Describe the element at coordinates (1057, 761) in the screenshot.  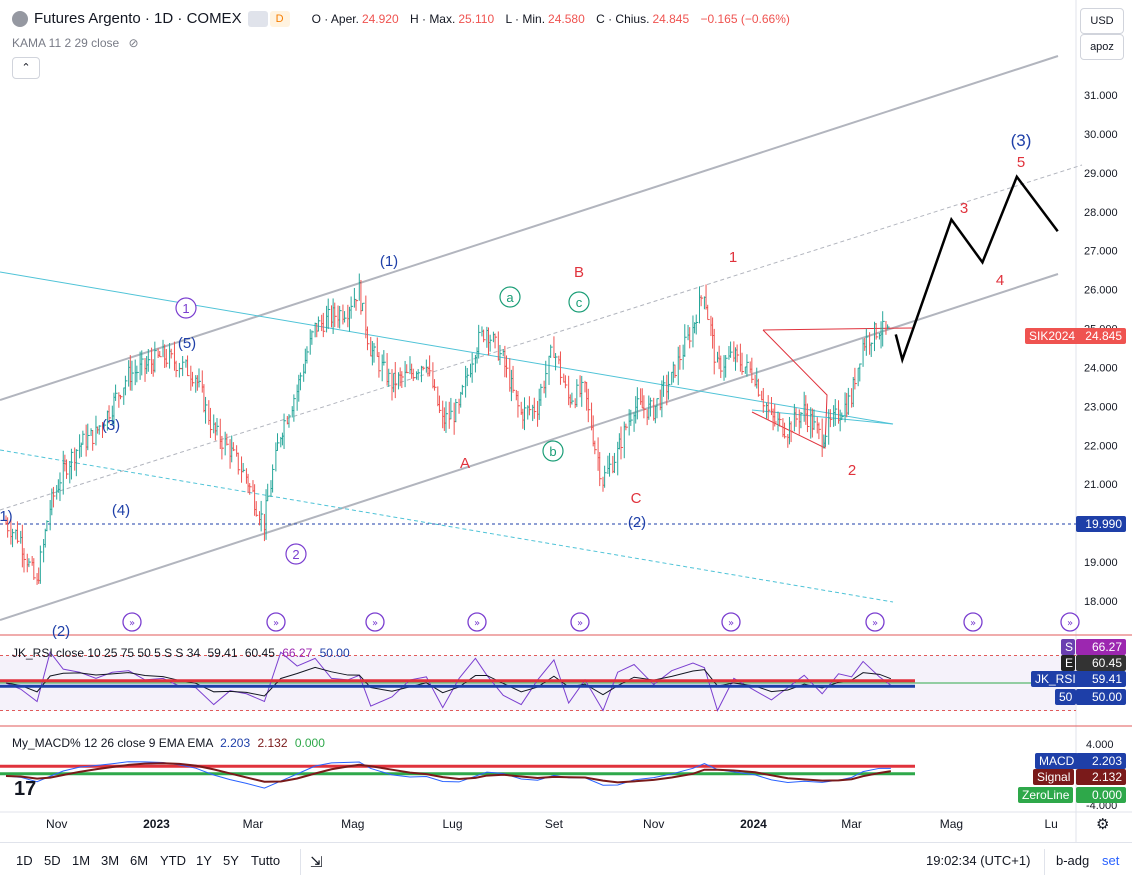
I see `macd-name-tag: MACD` at that location.